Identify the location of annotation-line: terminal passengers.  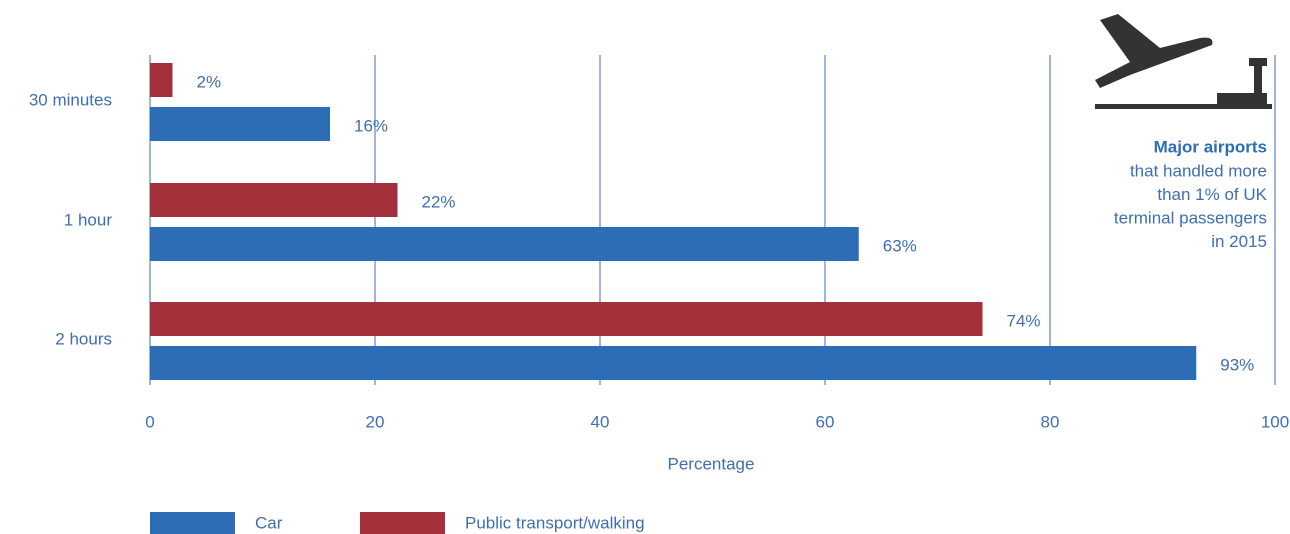
(1190, 217).